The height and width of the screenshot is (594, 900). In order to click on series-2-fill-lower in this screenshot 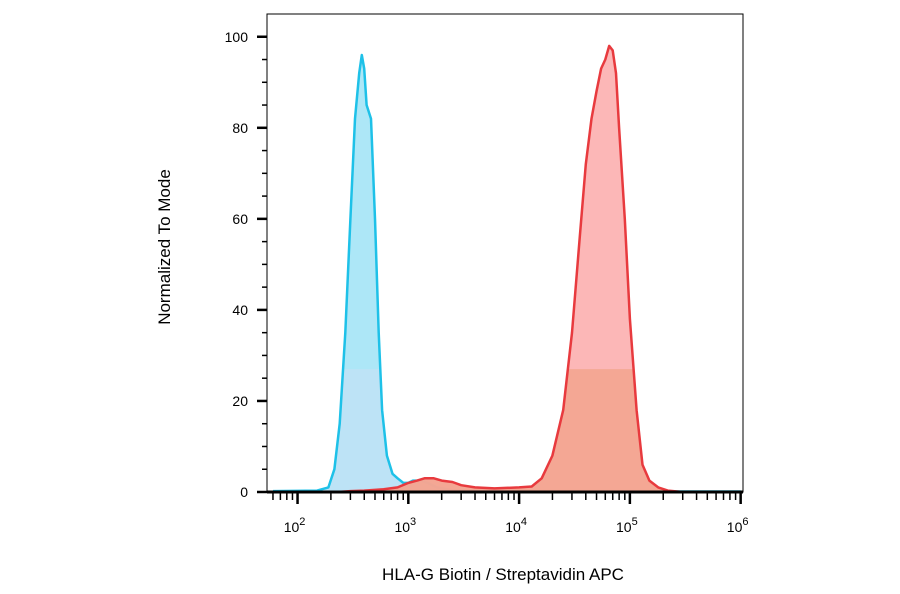, I will do `click(510, 430)`.